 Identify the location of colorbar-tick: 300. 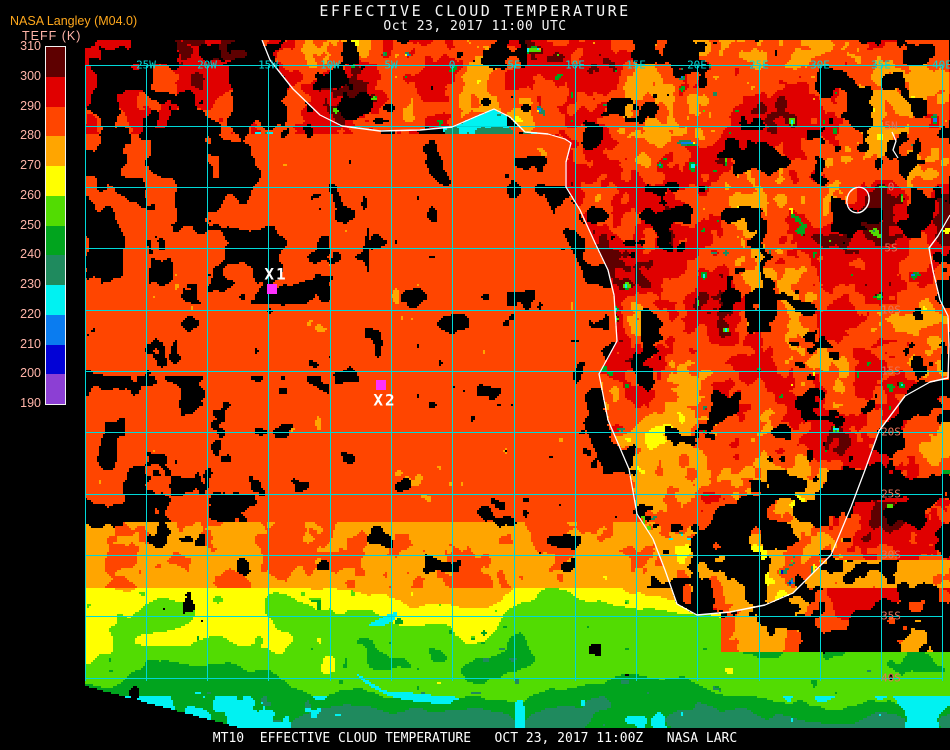
(30, 75).